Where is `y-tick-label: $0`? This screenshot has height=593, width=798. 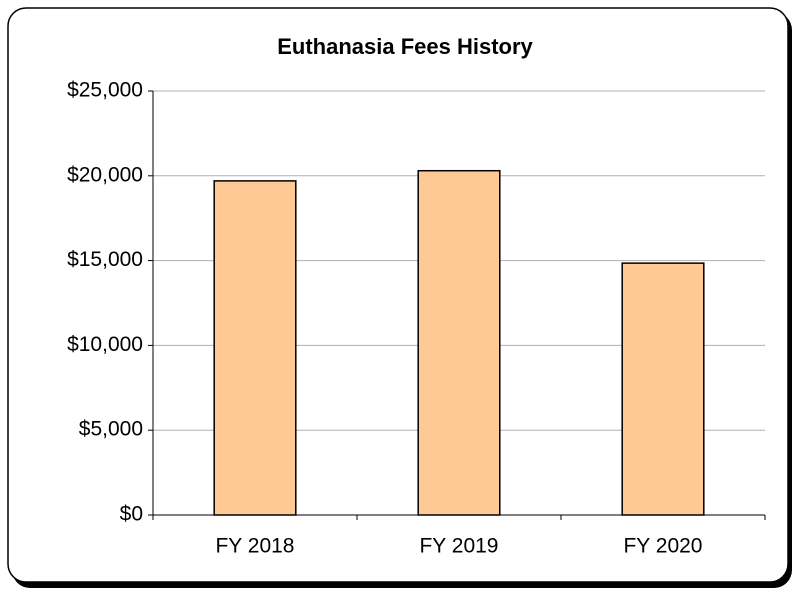 y-tick-label: $0 is located at coordinates (131, 514).